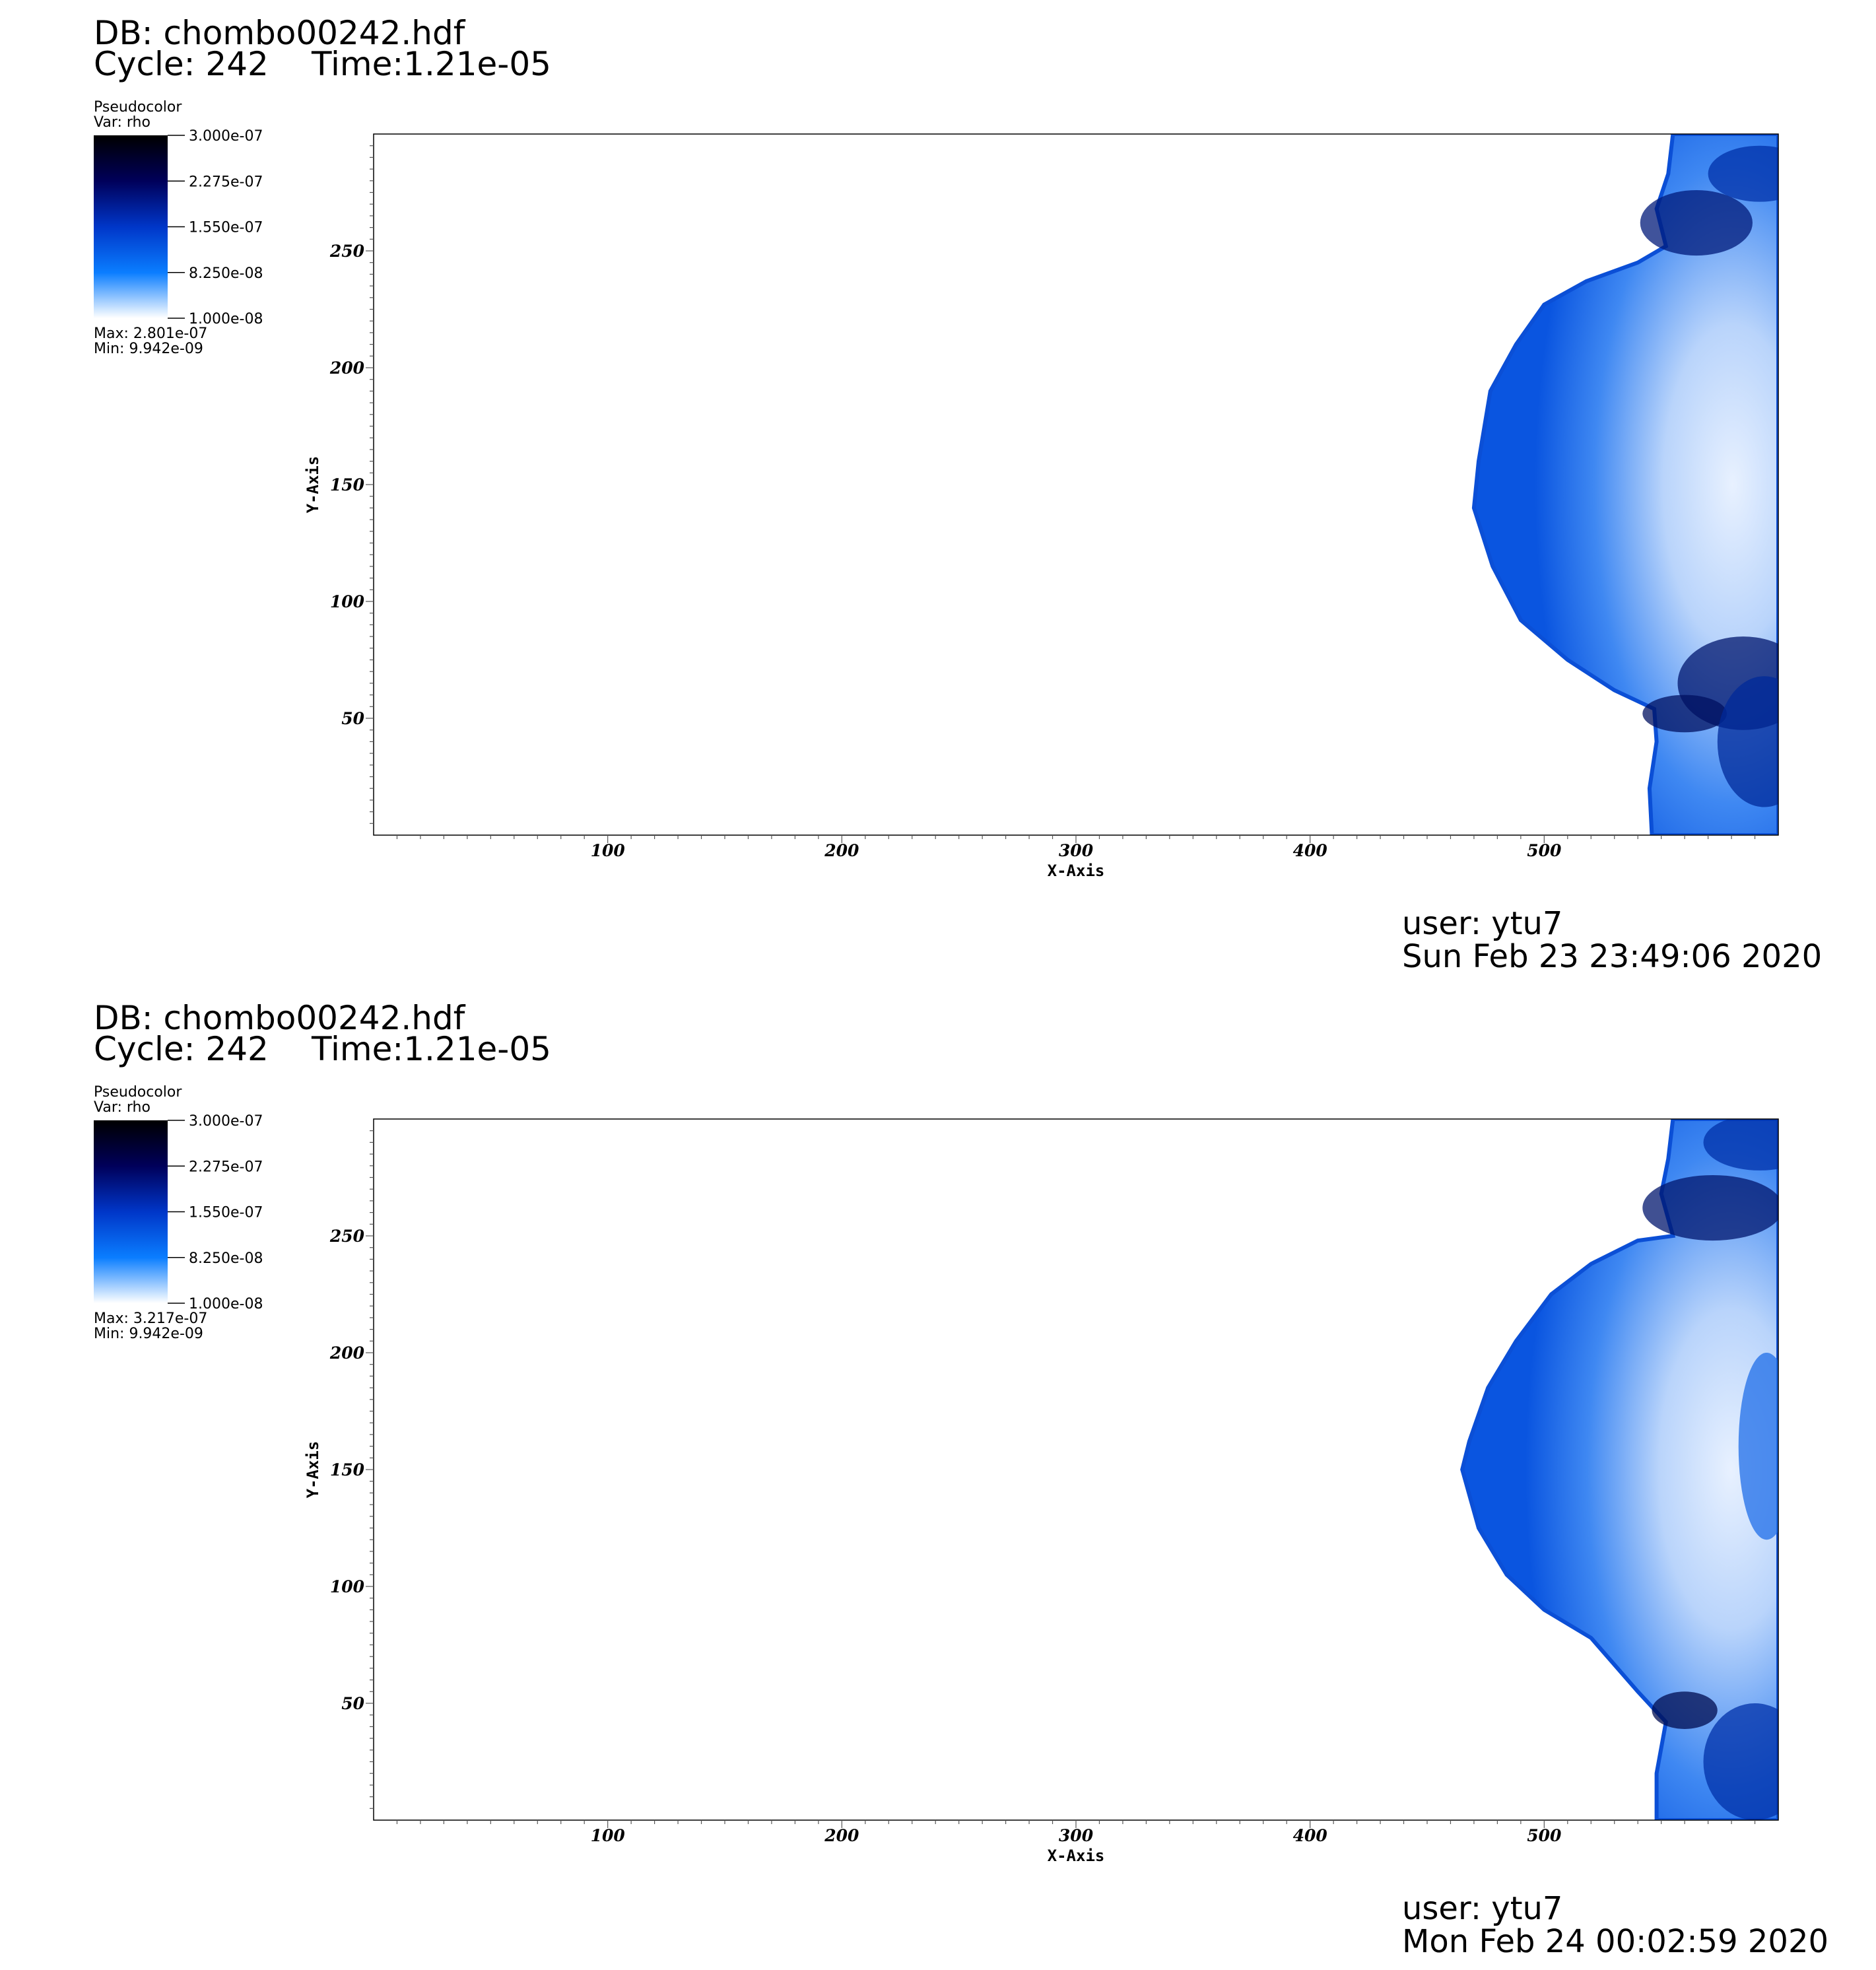 The image size is (1876, 1970). What do you see at coordinates (1612, 957) in the screenshot?
I see `date-label: Sun Feb 23 23:49:06 2020` at bounding box center [1612, 957].